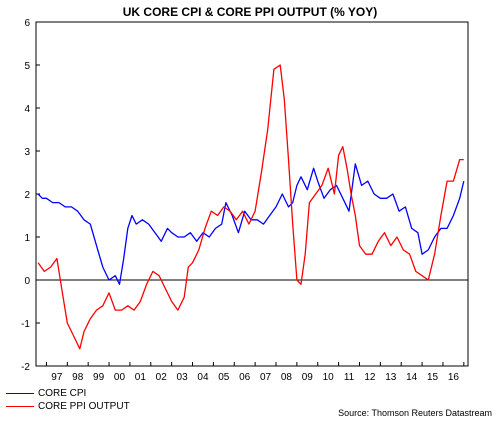  Describe the element at coordinates (250, 12) in the screenshot. I see `chart-title: UK CORE CPI & CORE PPI OUTPUT (% YOY)` at that location.